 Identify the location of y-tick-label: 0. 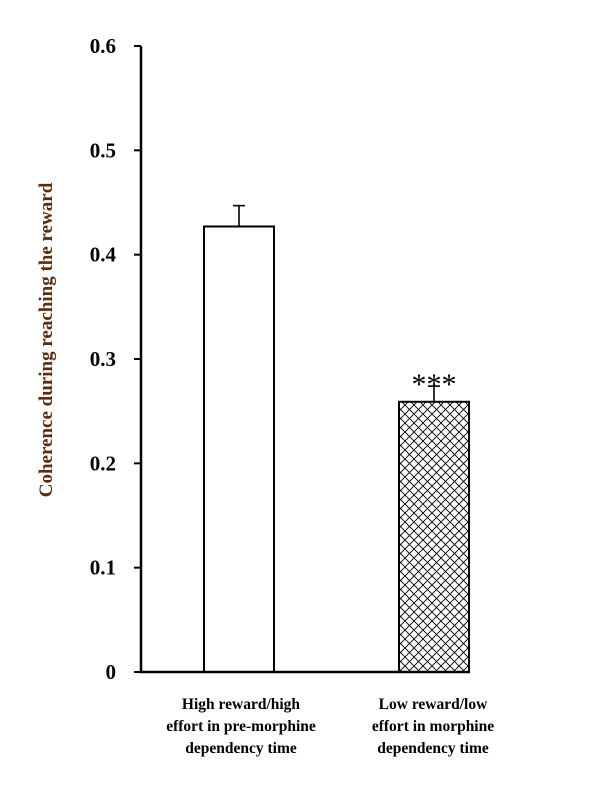
(111, 672).